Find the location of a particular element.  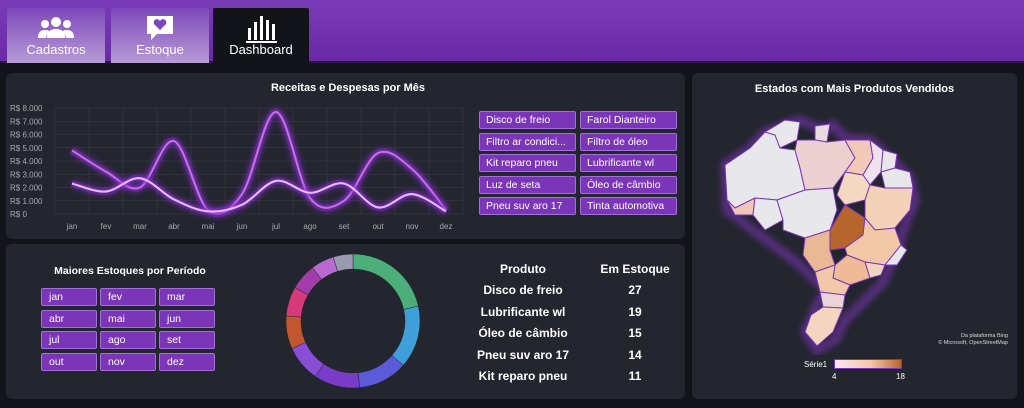

map-legend-series: Série1 is located at coordinates (816, 364).